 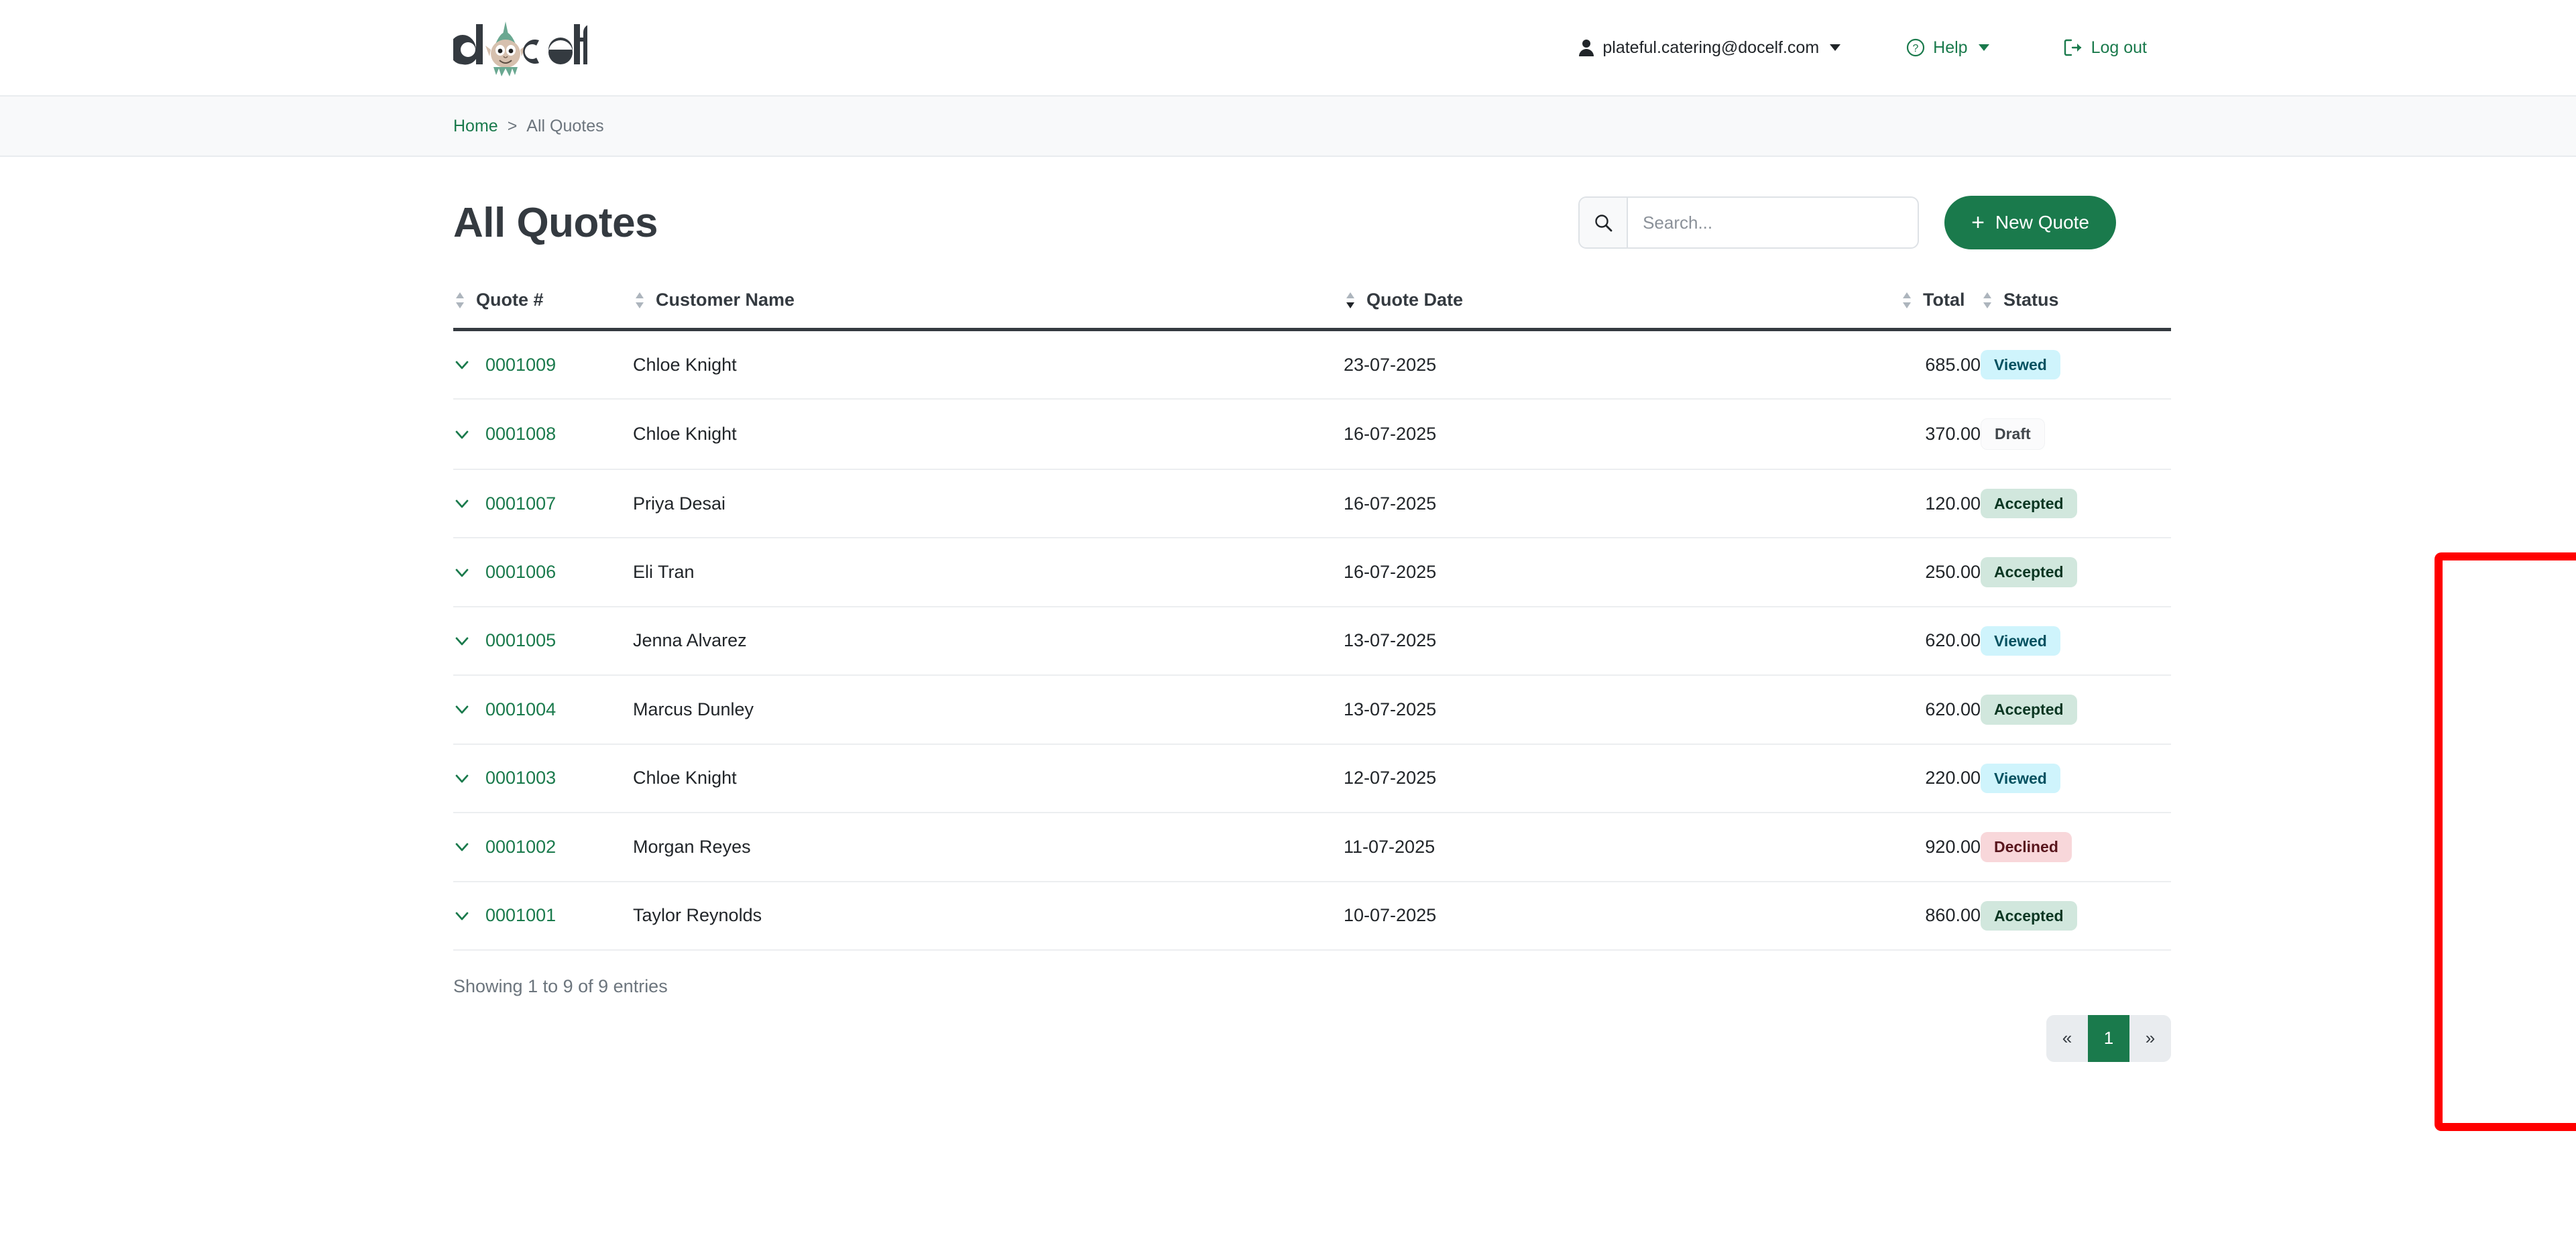 I want to click on table-head: Quote # Customer Name, so click(x=1312, y=310).